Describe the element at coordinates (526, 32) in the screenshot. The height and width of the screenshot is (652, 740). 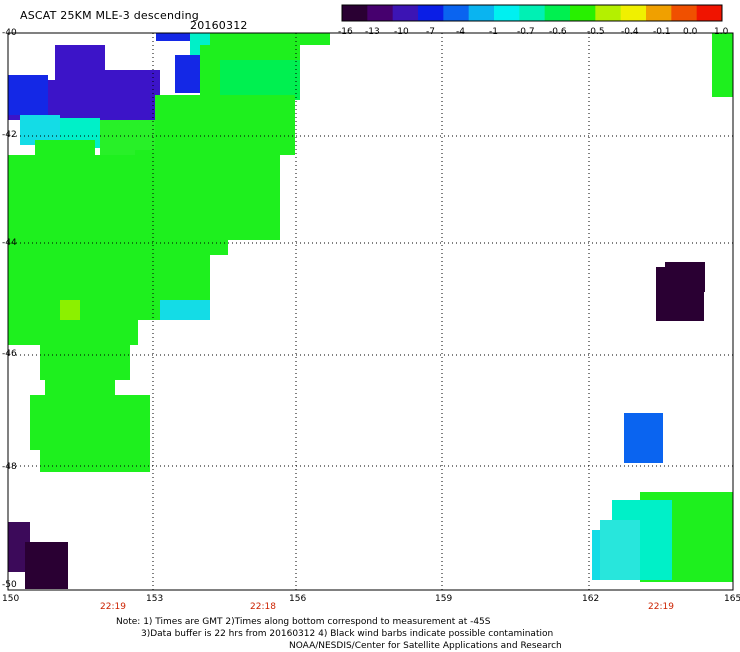
I see `colorbar-label-6: -0.7` at that location.